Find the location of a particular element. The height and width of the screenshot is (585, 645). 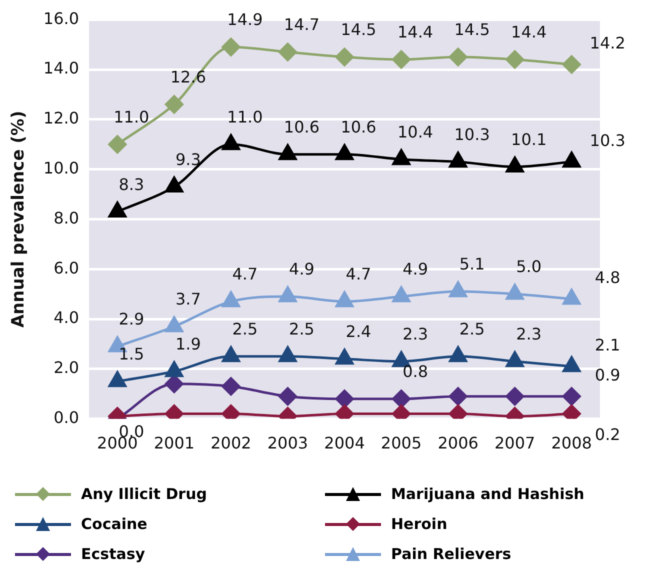

x-tick-label: 2007 is located at coordinates (515, 443).